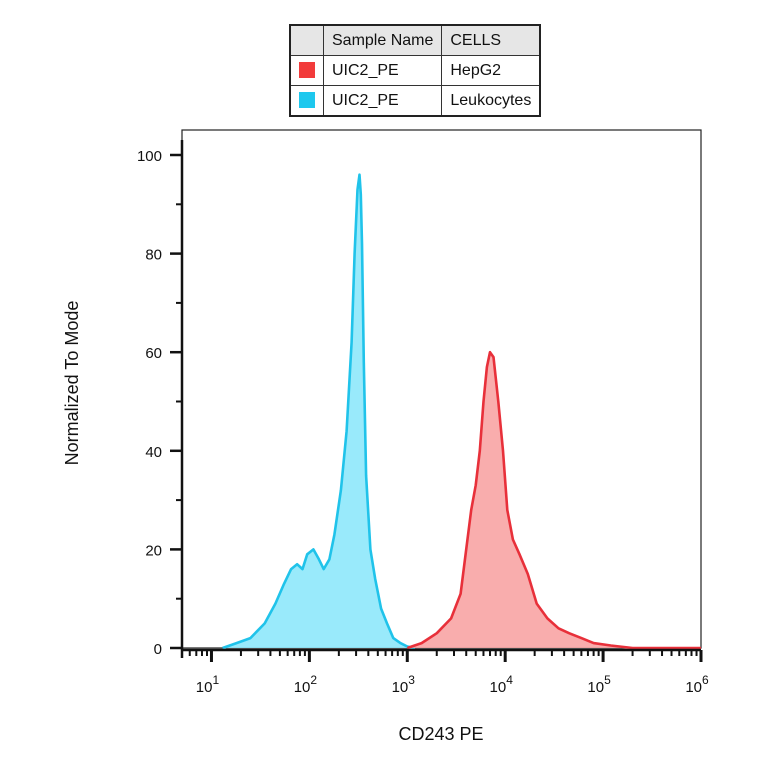 This screenshot has width=764, height=764. What do you see at coordinates (158, 649) in the screenshot?
I see `y-tick-label: 0` at bounding box center [158, 649].